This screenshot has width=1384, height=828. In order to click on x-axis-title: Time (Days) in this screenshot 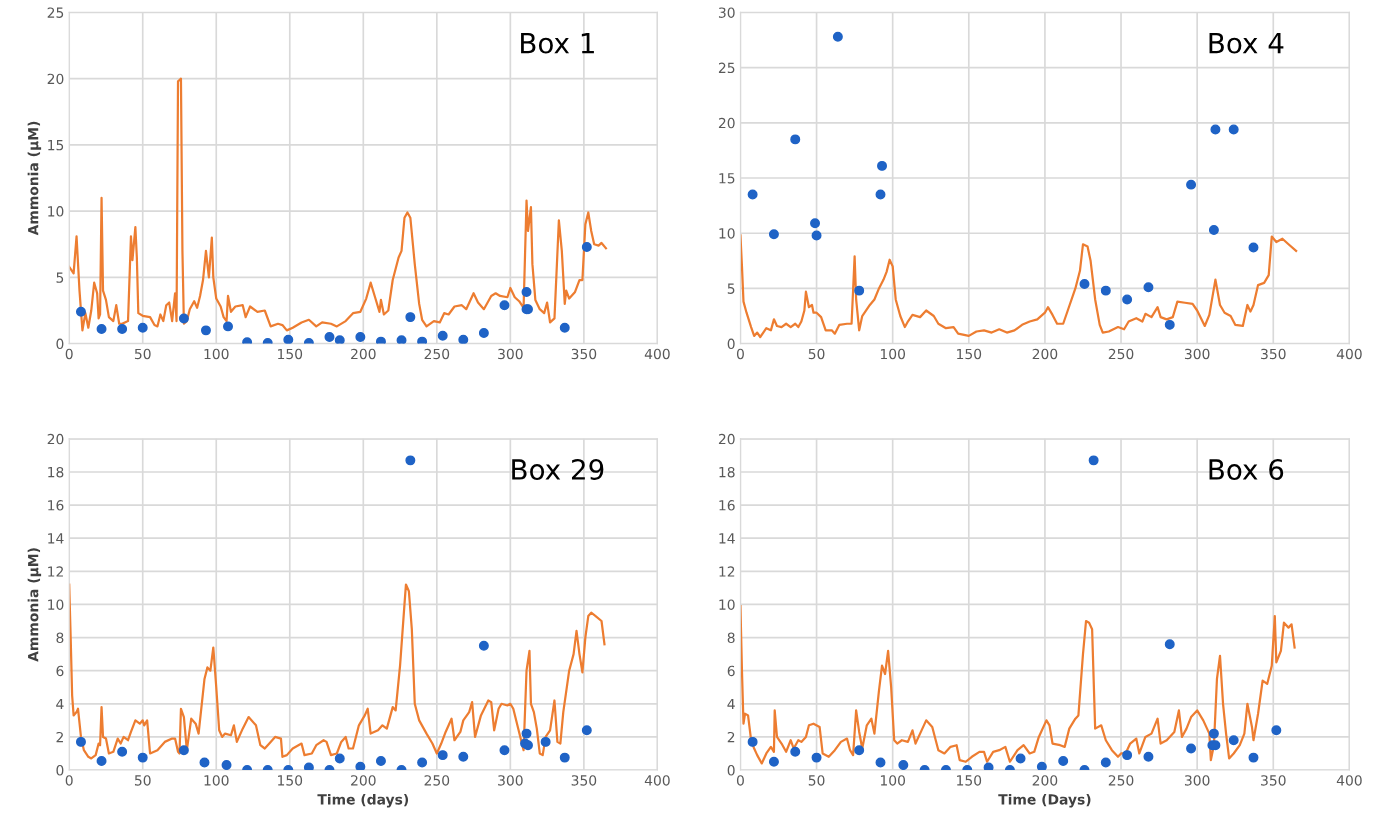, I will do `click(1044, 800)`.